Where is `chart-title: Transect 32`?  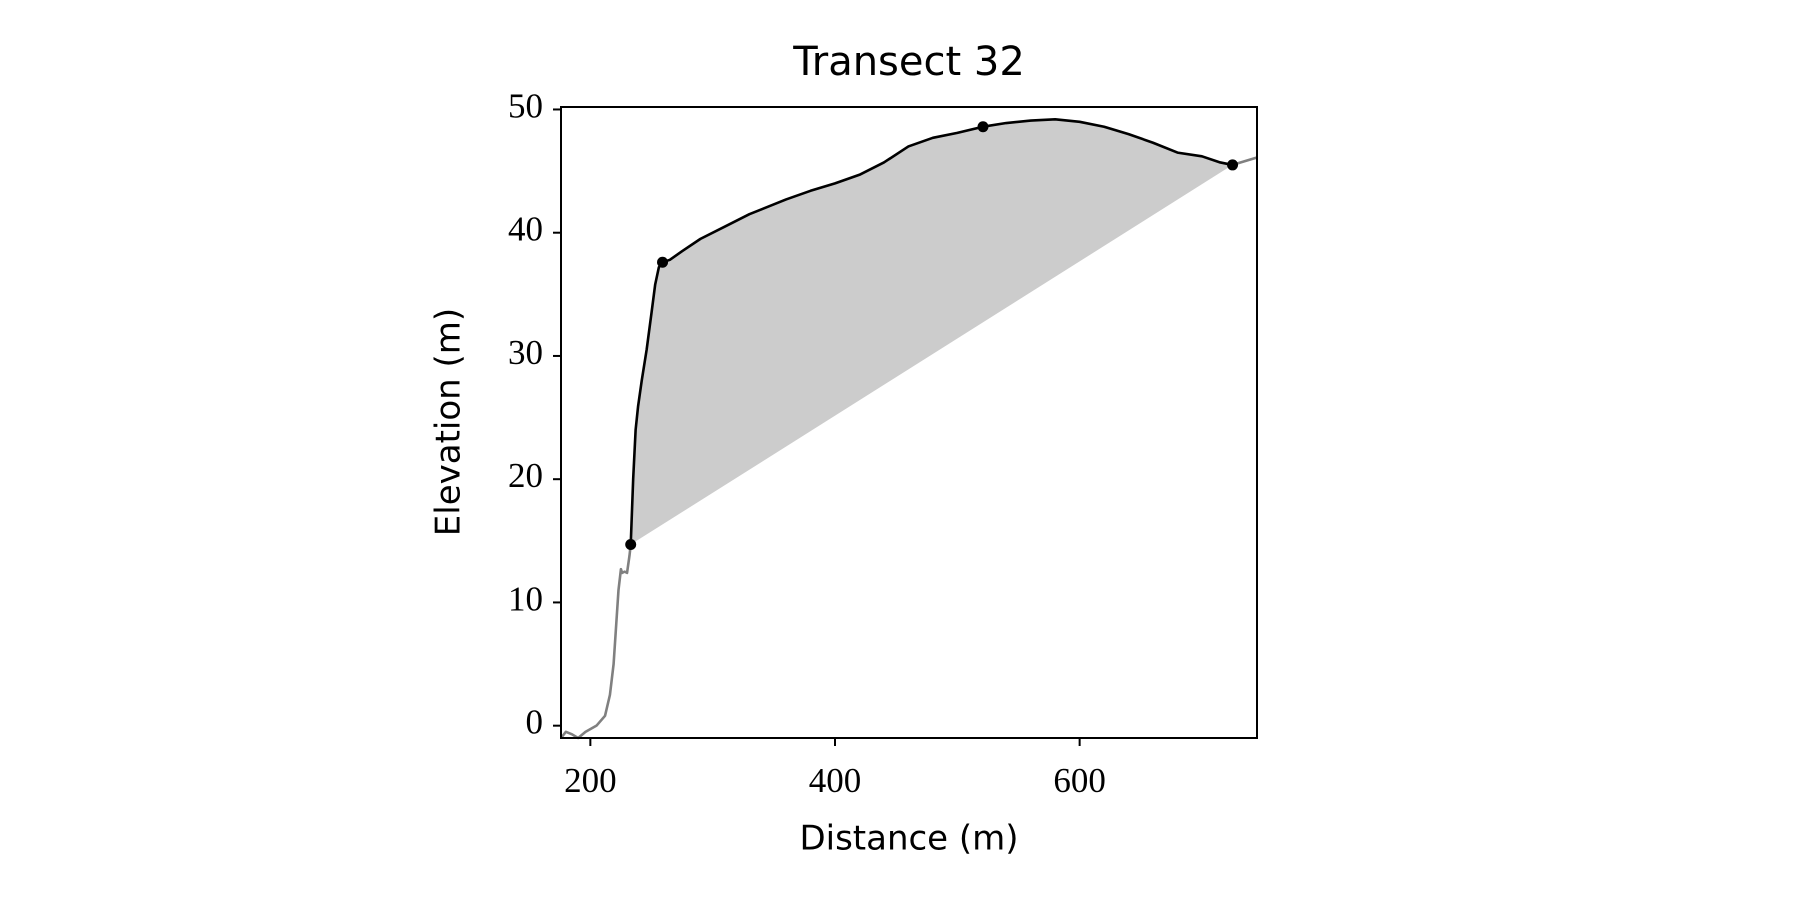 chart-title: Transect 32 is located at coordinates (908, 62).